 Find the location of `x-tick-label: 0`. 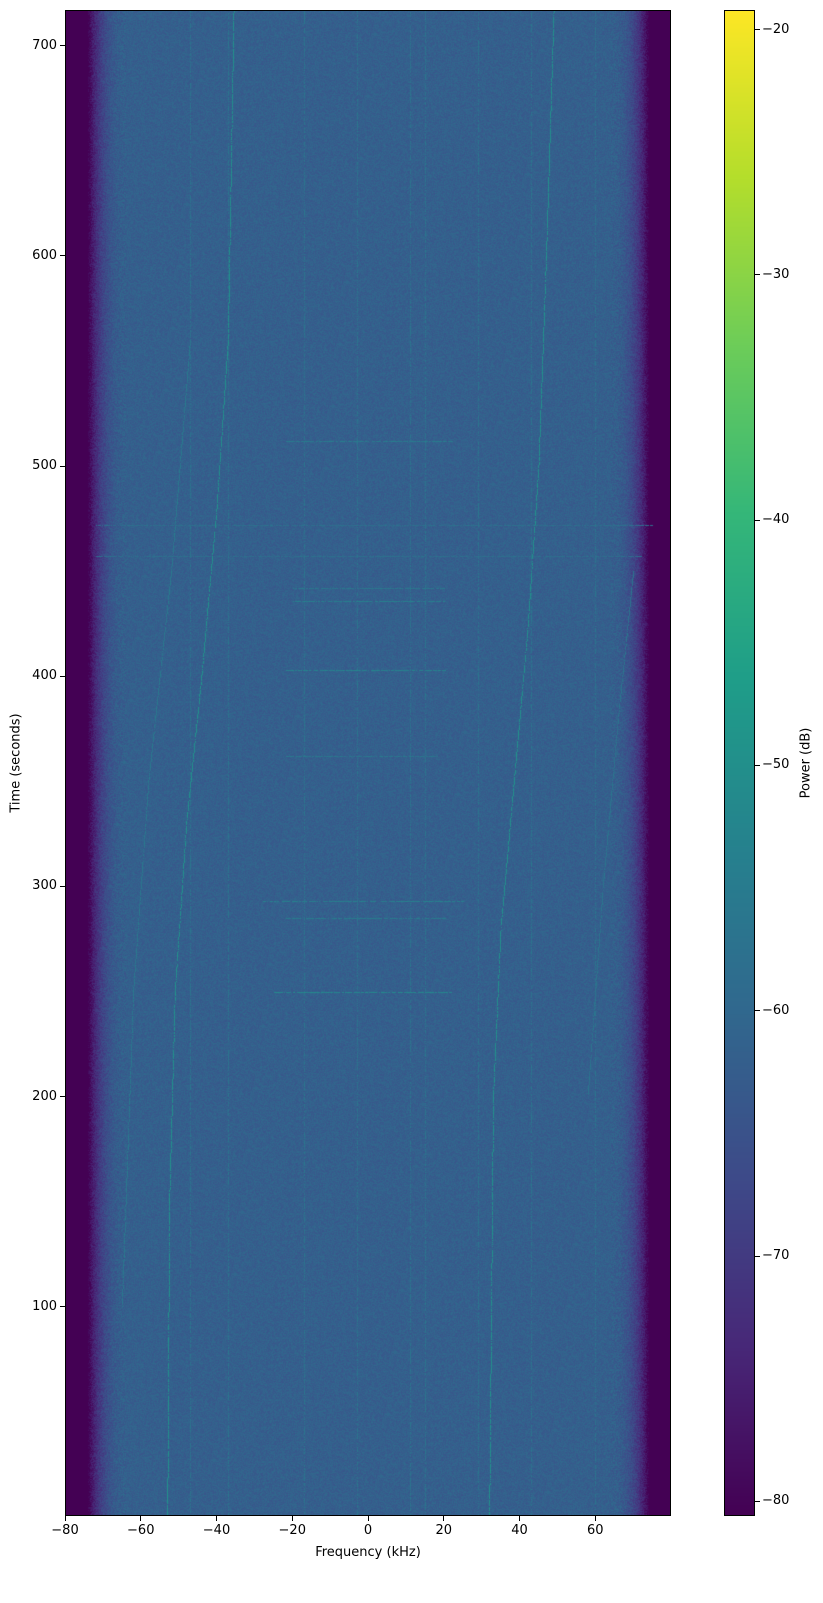

x-tick-label: 0 is located at coordinates (368, 1530).